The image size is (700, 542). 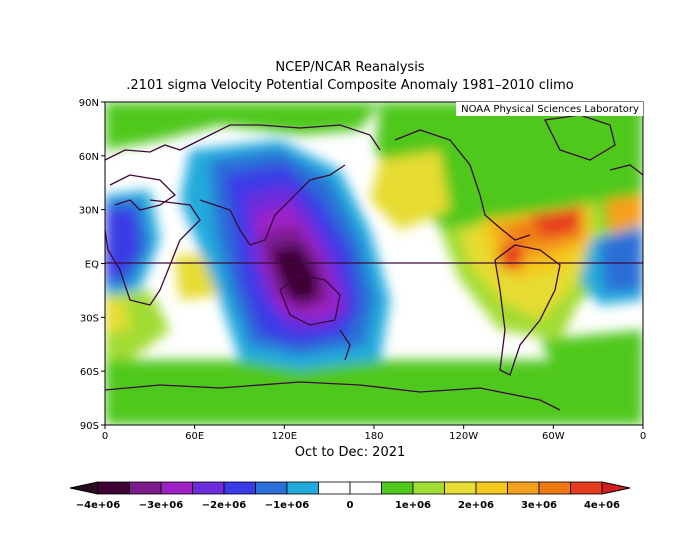 I want to click on colorbar-label: −2e+06, so click(x=224, y=505).